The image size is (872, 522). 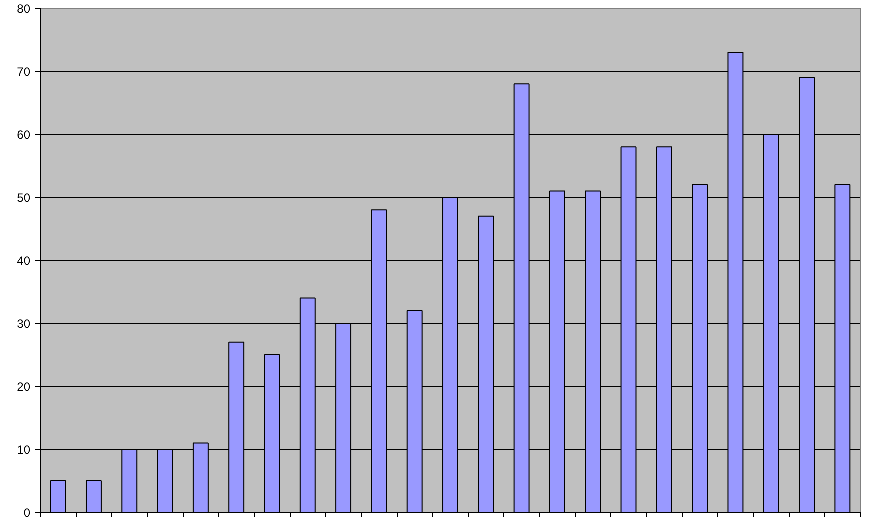 What do you see at coordinates (24, 198) in the screenshot?
I see `y-tick-label: 50` at bounding box center [24, 198].